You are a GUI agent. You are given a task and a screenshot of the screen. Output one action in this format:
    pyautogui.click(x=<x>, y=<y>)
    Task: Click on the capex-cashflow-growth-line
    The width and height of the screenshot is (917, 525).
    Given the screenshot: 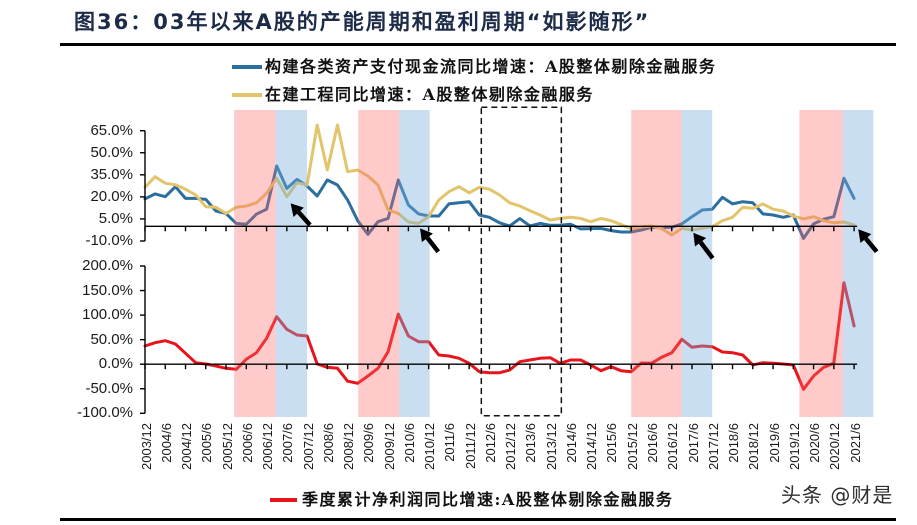 What is the action you would take?
    pyautogui.click(x=499, y=202)
    